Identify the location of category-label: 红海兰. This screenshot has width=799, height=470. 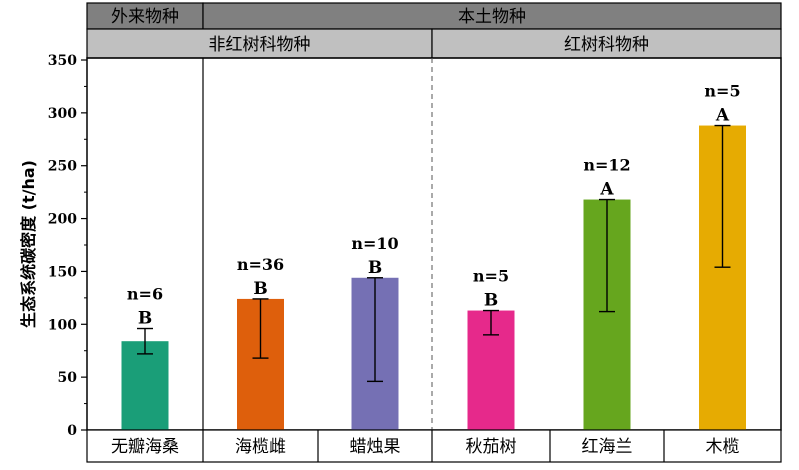
(607, 447).